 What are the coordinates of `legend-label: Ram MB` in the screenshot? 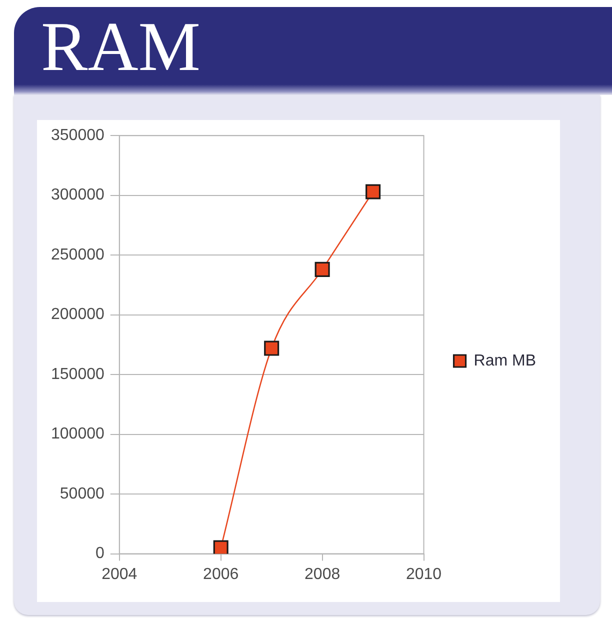 It's located at (505, 361).